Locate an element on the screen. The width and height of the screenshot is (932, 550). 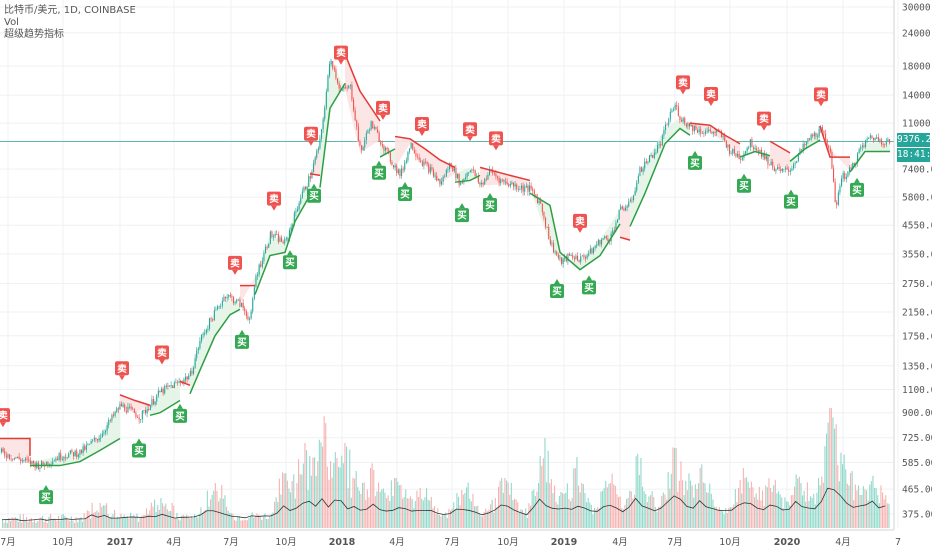
supertrend-down-line is located at coordinates (834, 142).